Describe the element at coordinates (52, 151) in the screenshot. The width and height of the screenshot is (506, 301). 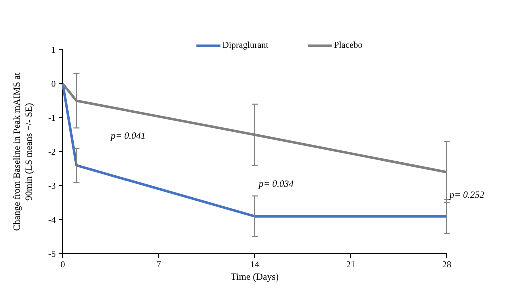
I see `y-tick-label: -2` at that location.